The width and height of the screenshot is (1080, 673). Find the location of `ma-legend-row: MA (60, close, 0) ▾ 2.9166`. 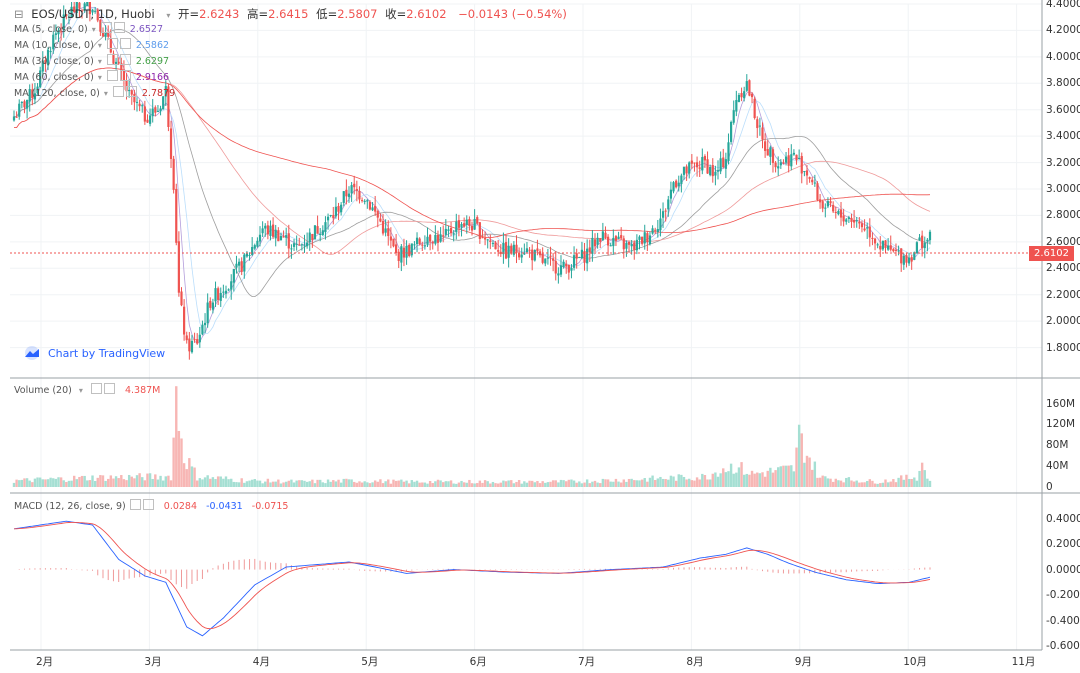

ma-legend-row: MA (60, close, 0) ▾ 2.9166 is located at coordinates (91, 77).